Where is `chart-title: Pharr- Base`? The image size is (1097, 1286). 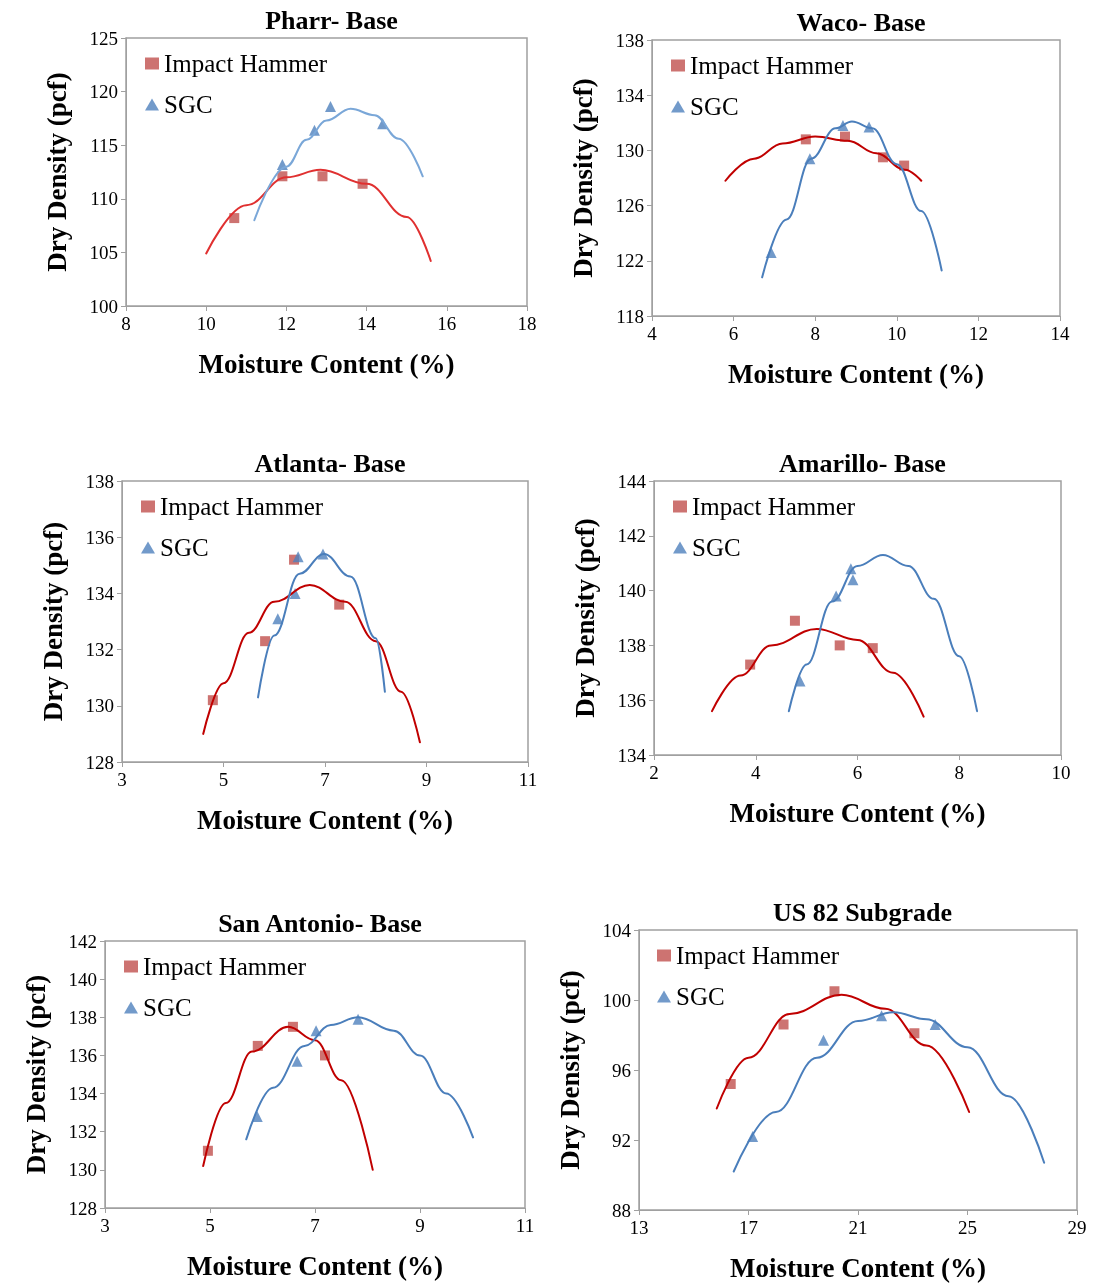 chart-title: Pharr- Base is located at coordinates (331, 20).